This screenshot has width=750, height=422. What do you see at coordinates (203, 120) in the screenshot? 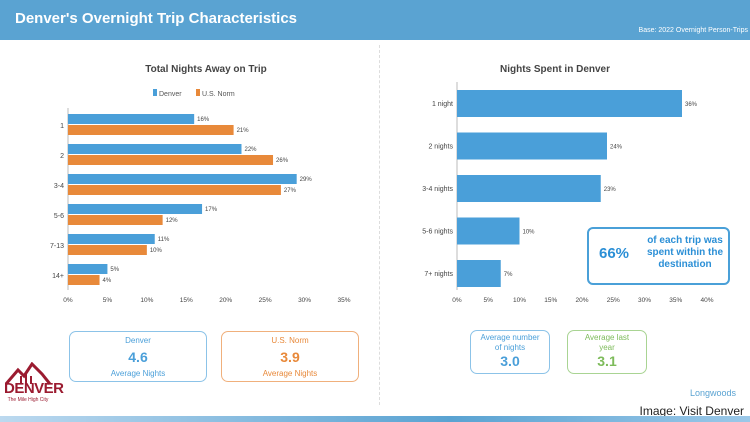
I see `data-label: 16%` at bounding box center [203, 120].